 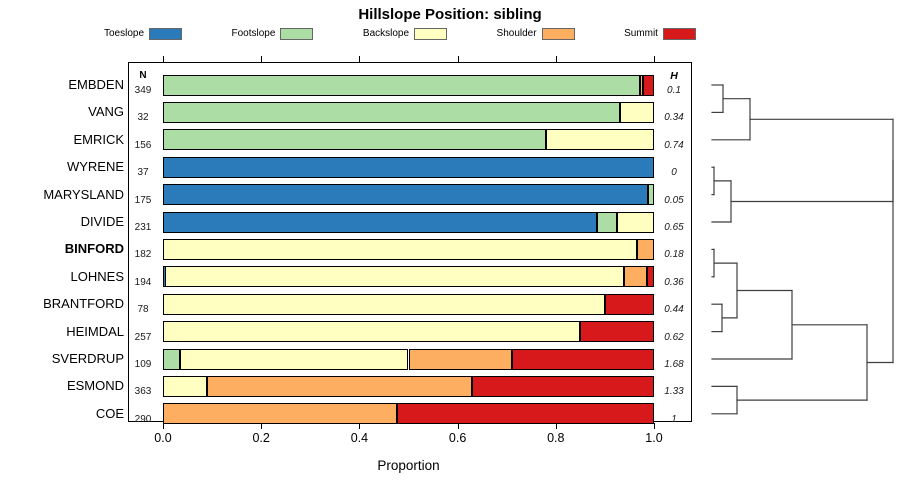 What do you see at coordinates (143, 364) in the screenshot?
I see `n-value: 109` at bounding box center [143, 364].